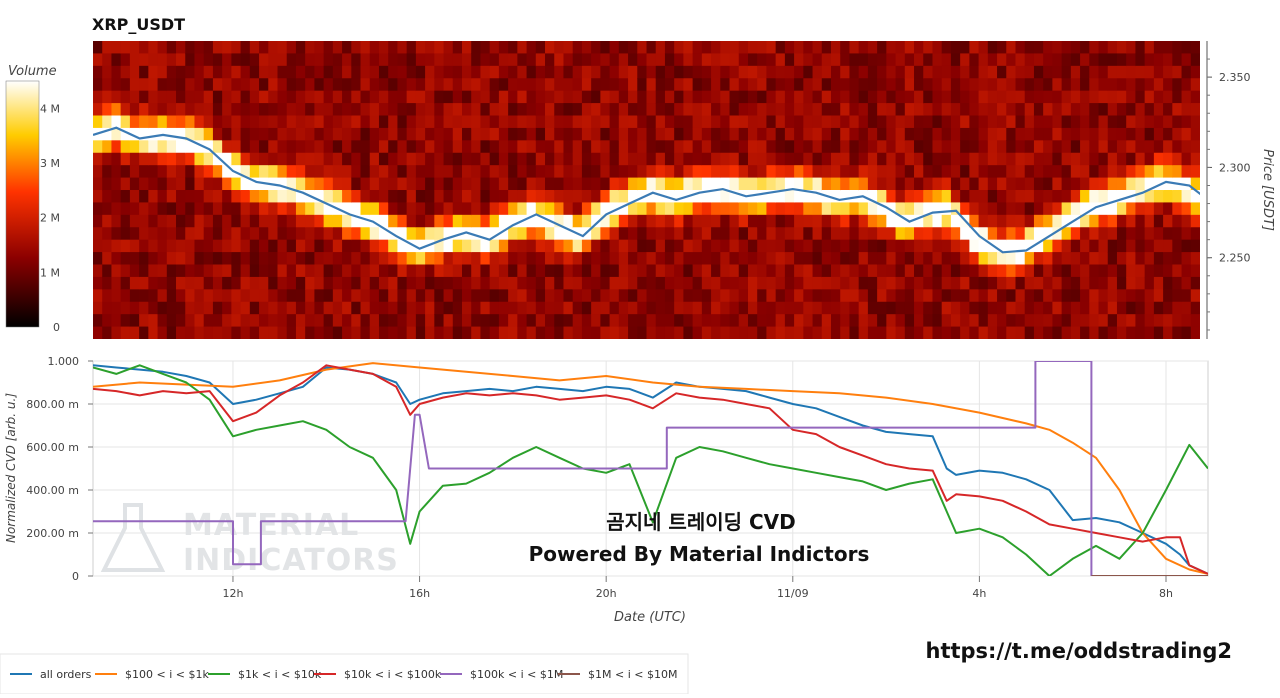 The height and width of the screenshot is (698, 1280). What do you see at coordinates (378, 674) in the screenshot?
I see `legend-item: $10k < i < $100k` at bounding box center [378, 674].